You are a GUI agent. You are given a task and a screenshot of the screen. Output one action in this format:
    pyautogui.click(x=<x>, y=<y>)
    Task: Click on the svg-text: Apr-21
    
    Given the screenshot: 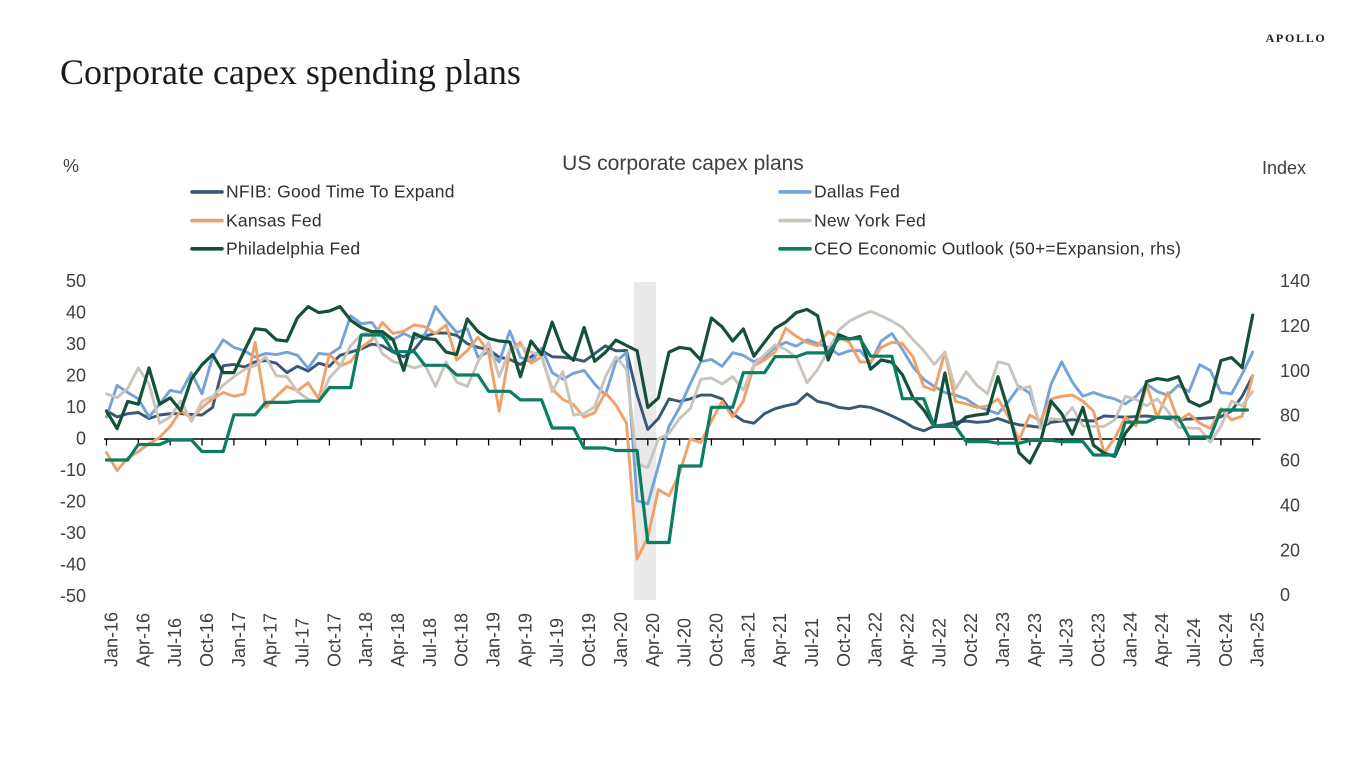 What is the action you would take?
    pyautogui.click(x=780, y=640)
    